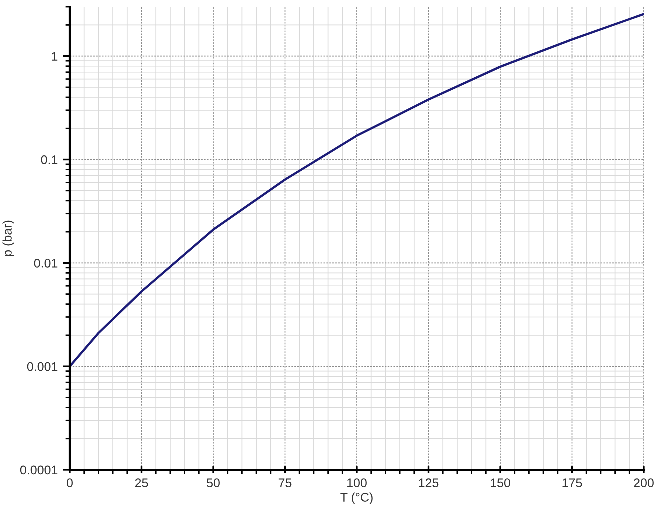 This screenshot has width=665, height=512. I want to click on y-tick-label: 0.01, so click(46, 263).